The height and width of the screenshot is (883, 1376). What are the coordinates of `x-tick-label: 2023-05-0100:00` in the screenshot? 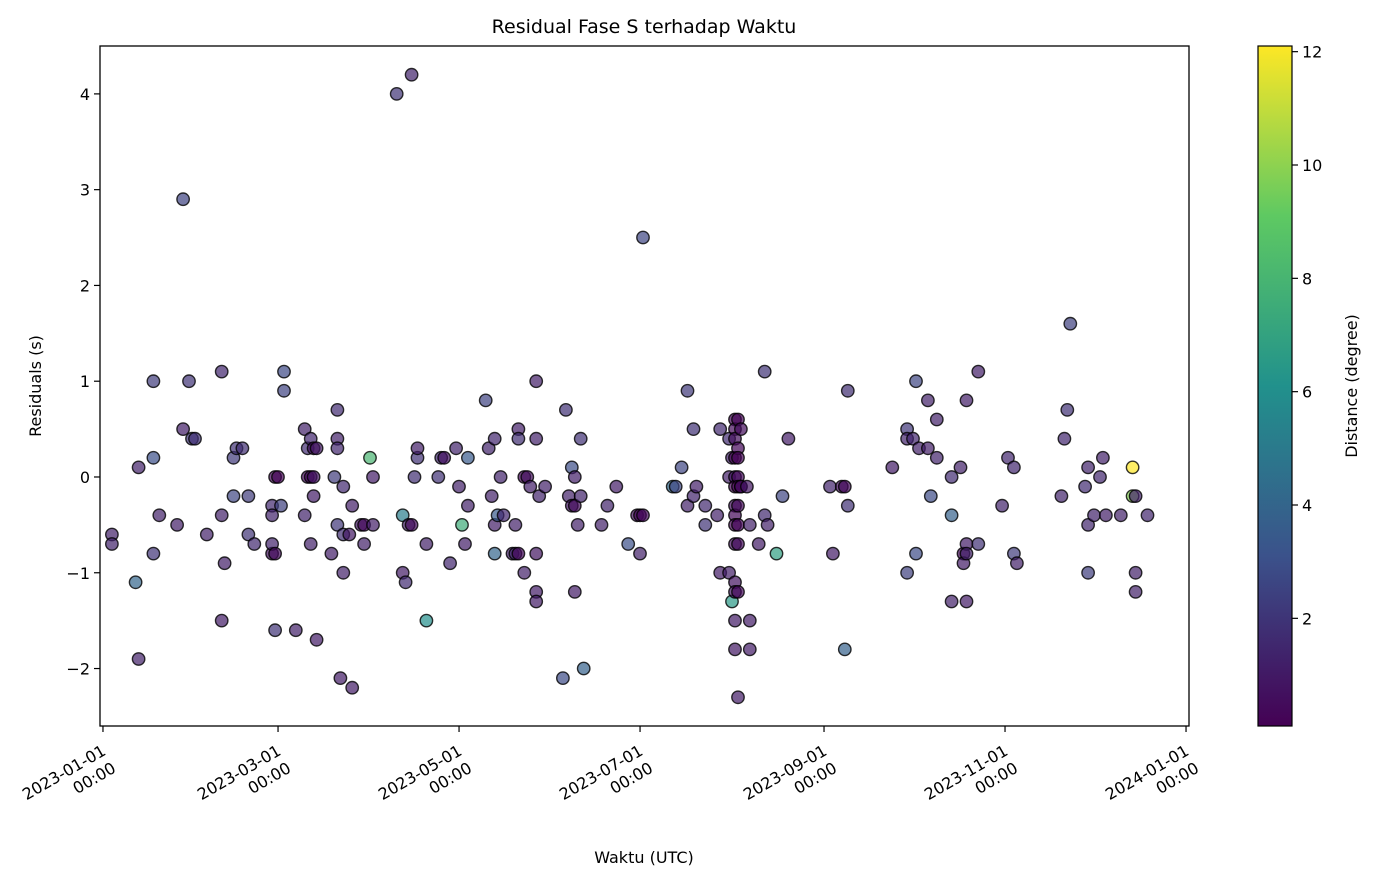 It's located at (425, 781).